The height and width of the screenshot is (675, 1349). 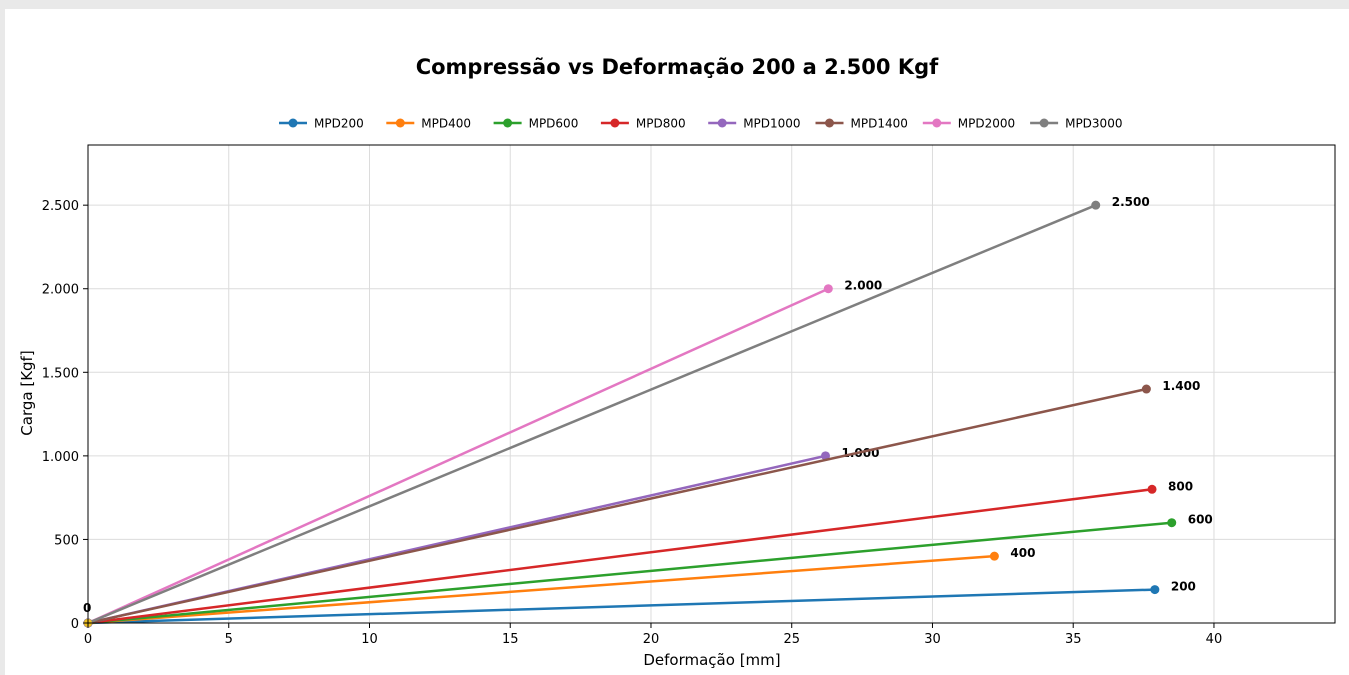 I want to click on chart-title: Compressão vs Deformação 200 a 2.500 Kgf, so click(x=677, y=67).